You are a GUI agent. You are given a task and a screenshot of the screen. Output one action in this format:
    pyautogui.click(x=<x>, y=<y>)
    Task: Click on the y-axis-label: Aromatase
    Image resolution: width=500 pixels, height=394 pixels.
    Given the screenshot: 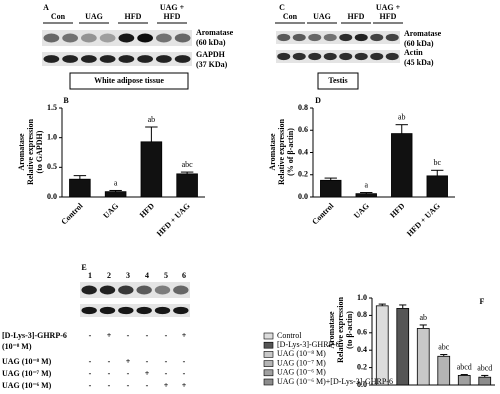 What is the action you would take?
    pyautogui.click(x=331, y=330)
    